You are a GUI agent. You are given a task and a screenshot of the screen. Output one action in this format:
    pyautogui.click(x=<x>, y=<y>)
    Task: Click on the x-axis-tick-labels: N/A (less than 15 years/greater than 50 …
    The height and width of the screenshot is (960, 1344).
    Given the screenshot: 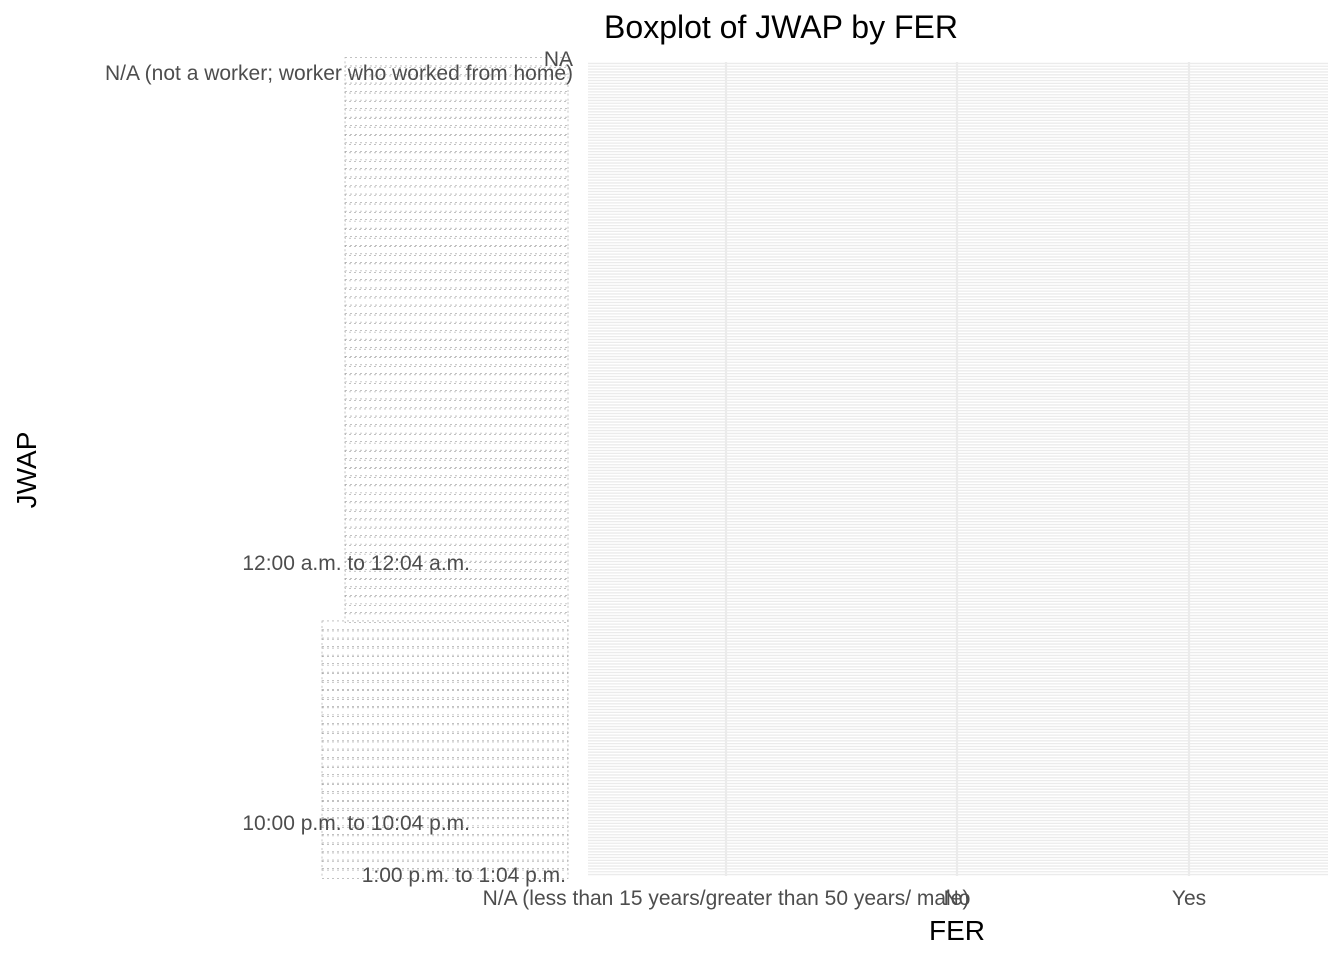 What is the action you would take?
    pyautogui.click(x=845, y=898)
    